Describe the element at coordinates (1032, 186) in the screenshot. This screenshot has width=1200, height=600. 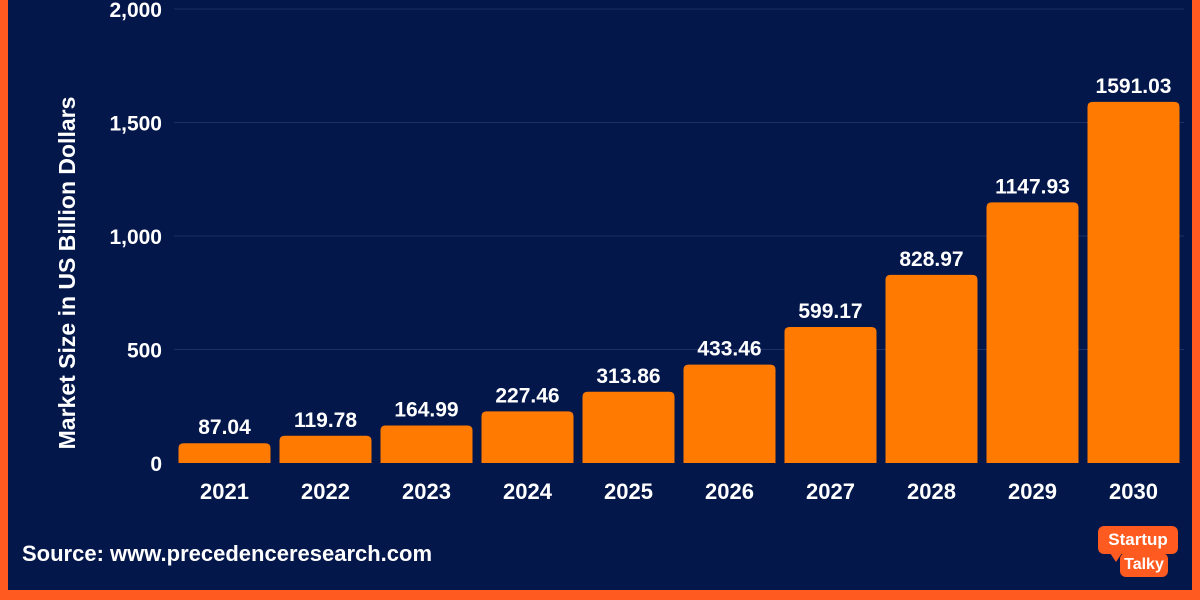
I see `value-label: 1147.93` at that location.